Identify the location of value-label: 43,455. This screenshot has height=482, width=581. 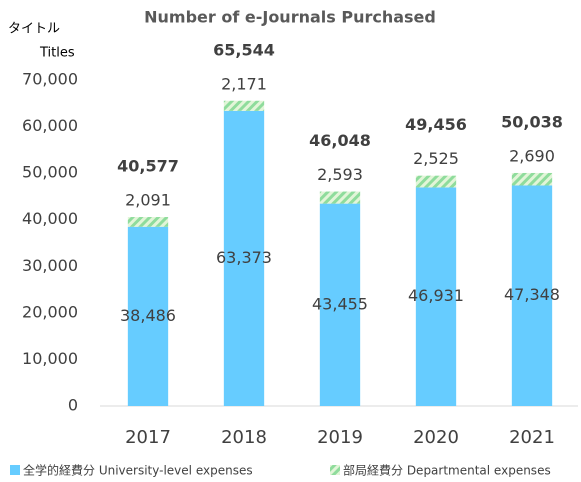
(340, 303).